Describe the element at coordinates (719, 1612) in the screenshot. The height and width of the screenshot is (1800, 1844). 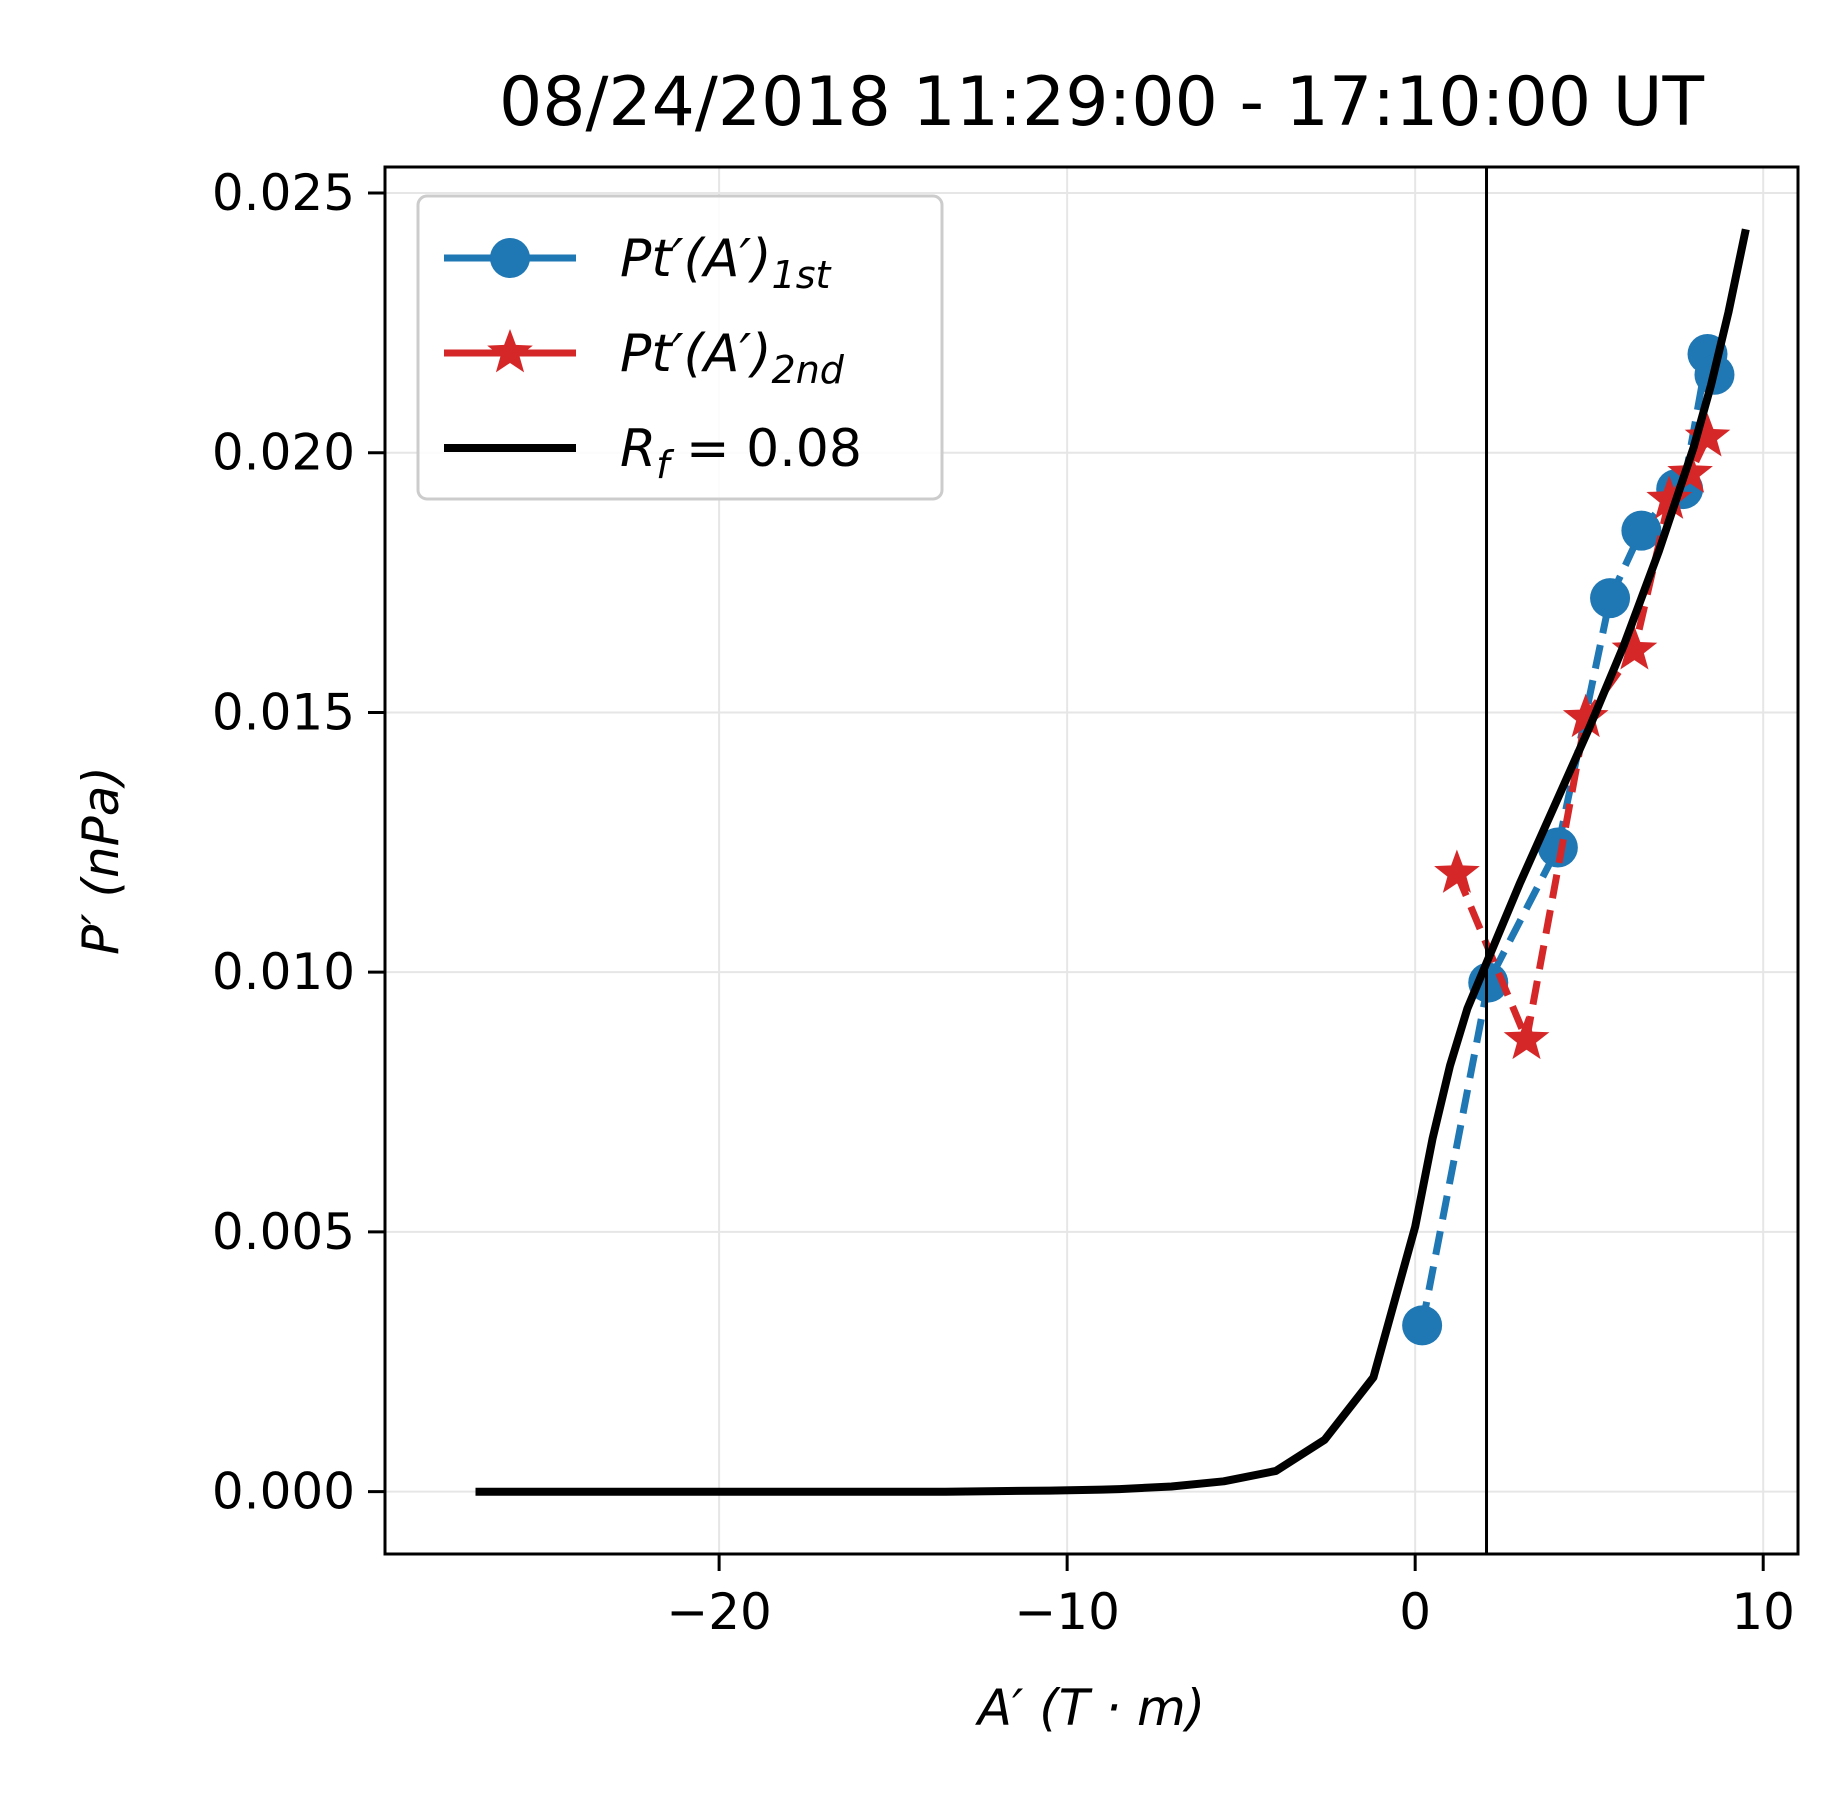
I see `x-tick-label: −20` at that location.